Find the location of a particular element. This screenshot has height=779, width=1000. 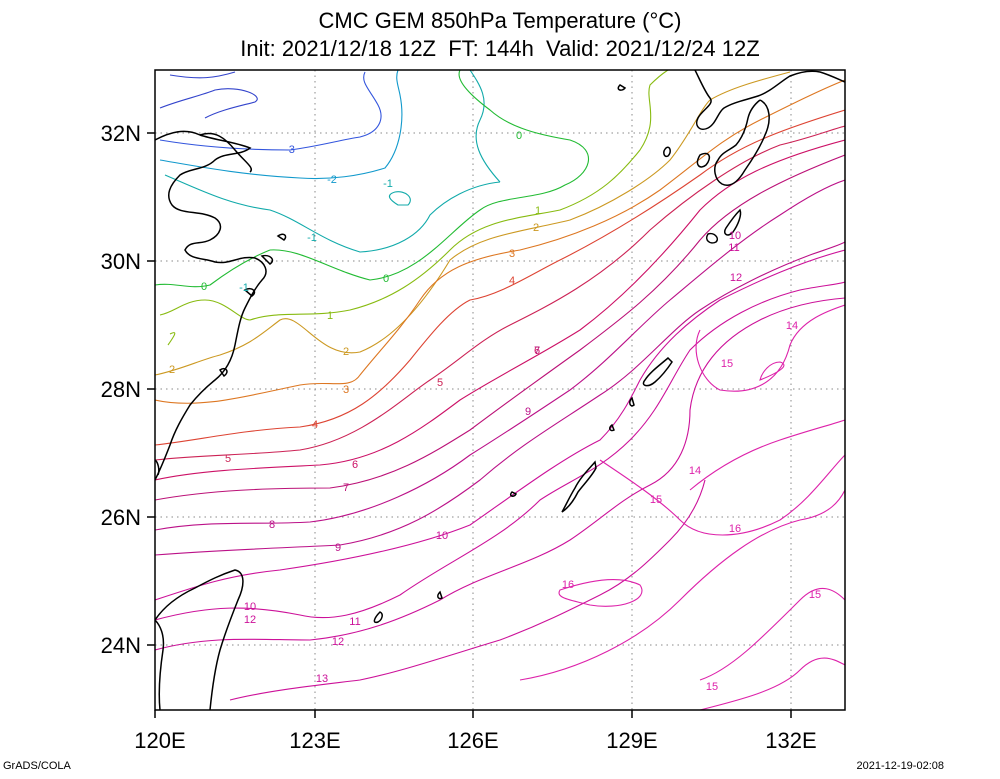

lat-label-24n: 24N is located at coordinates (121, 645).